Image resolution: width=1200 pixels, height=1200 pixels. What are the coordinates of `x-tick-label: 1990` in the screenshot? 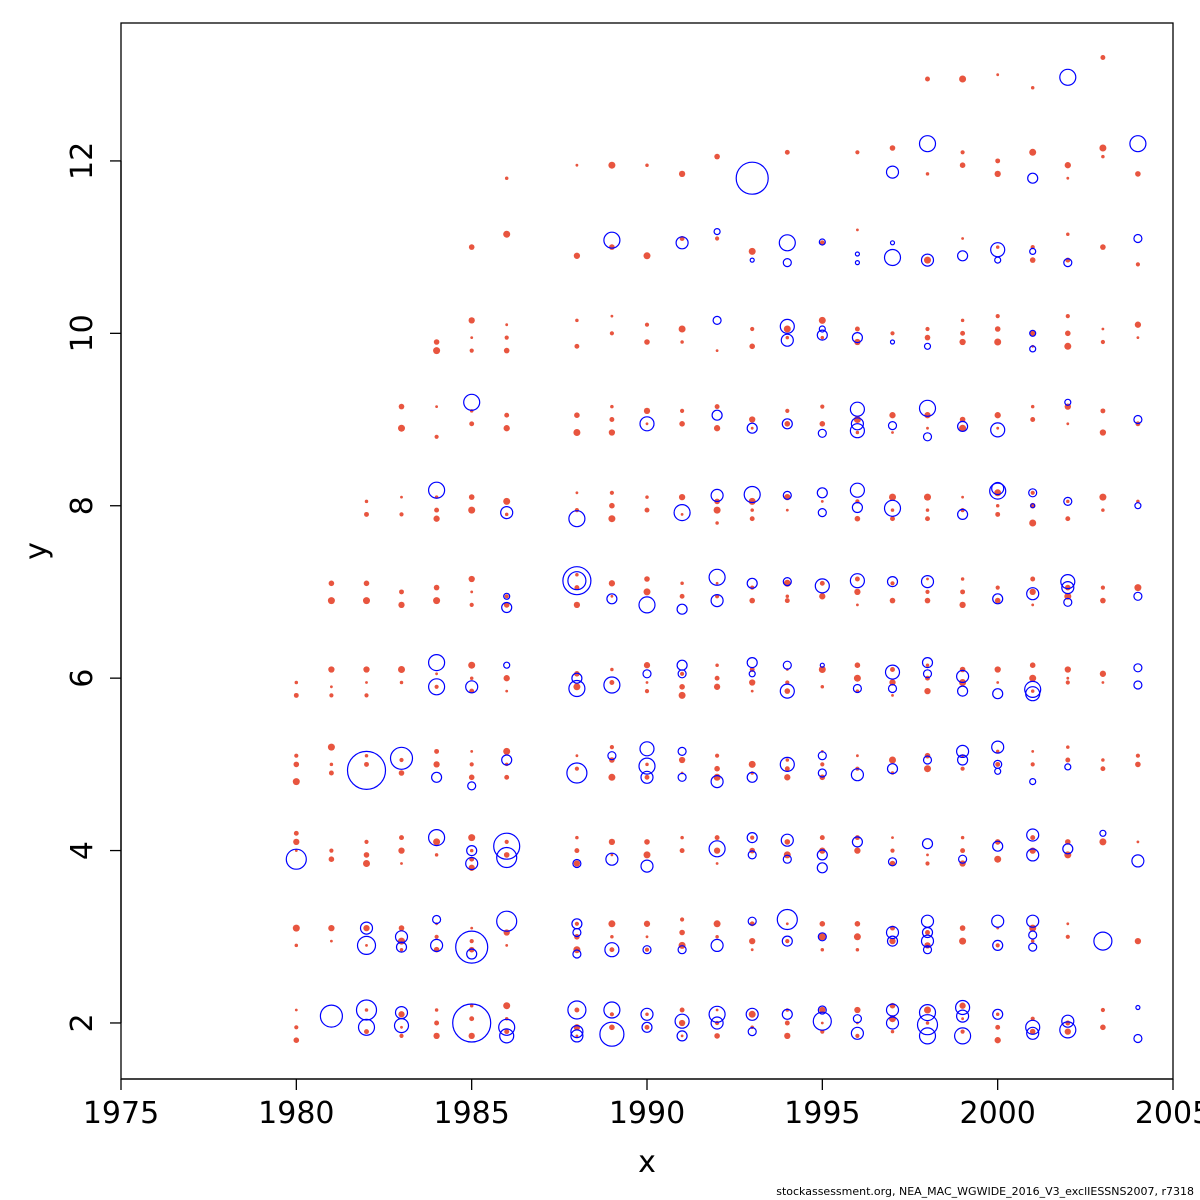 It's located at (647, 1113).